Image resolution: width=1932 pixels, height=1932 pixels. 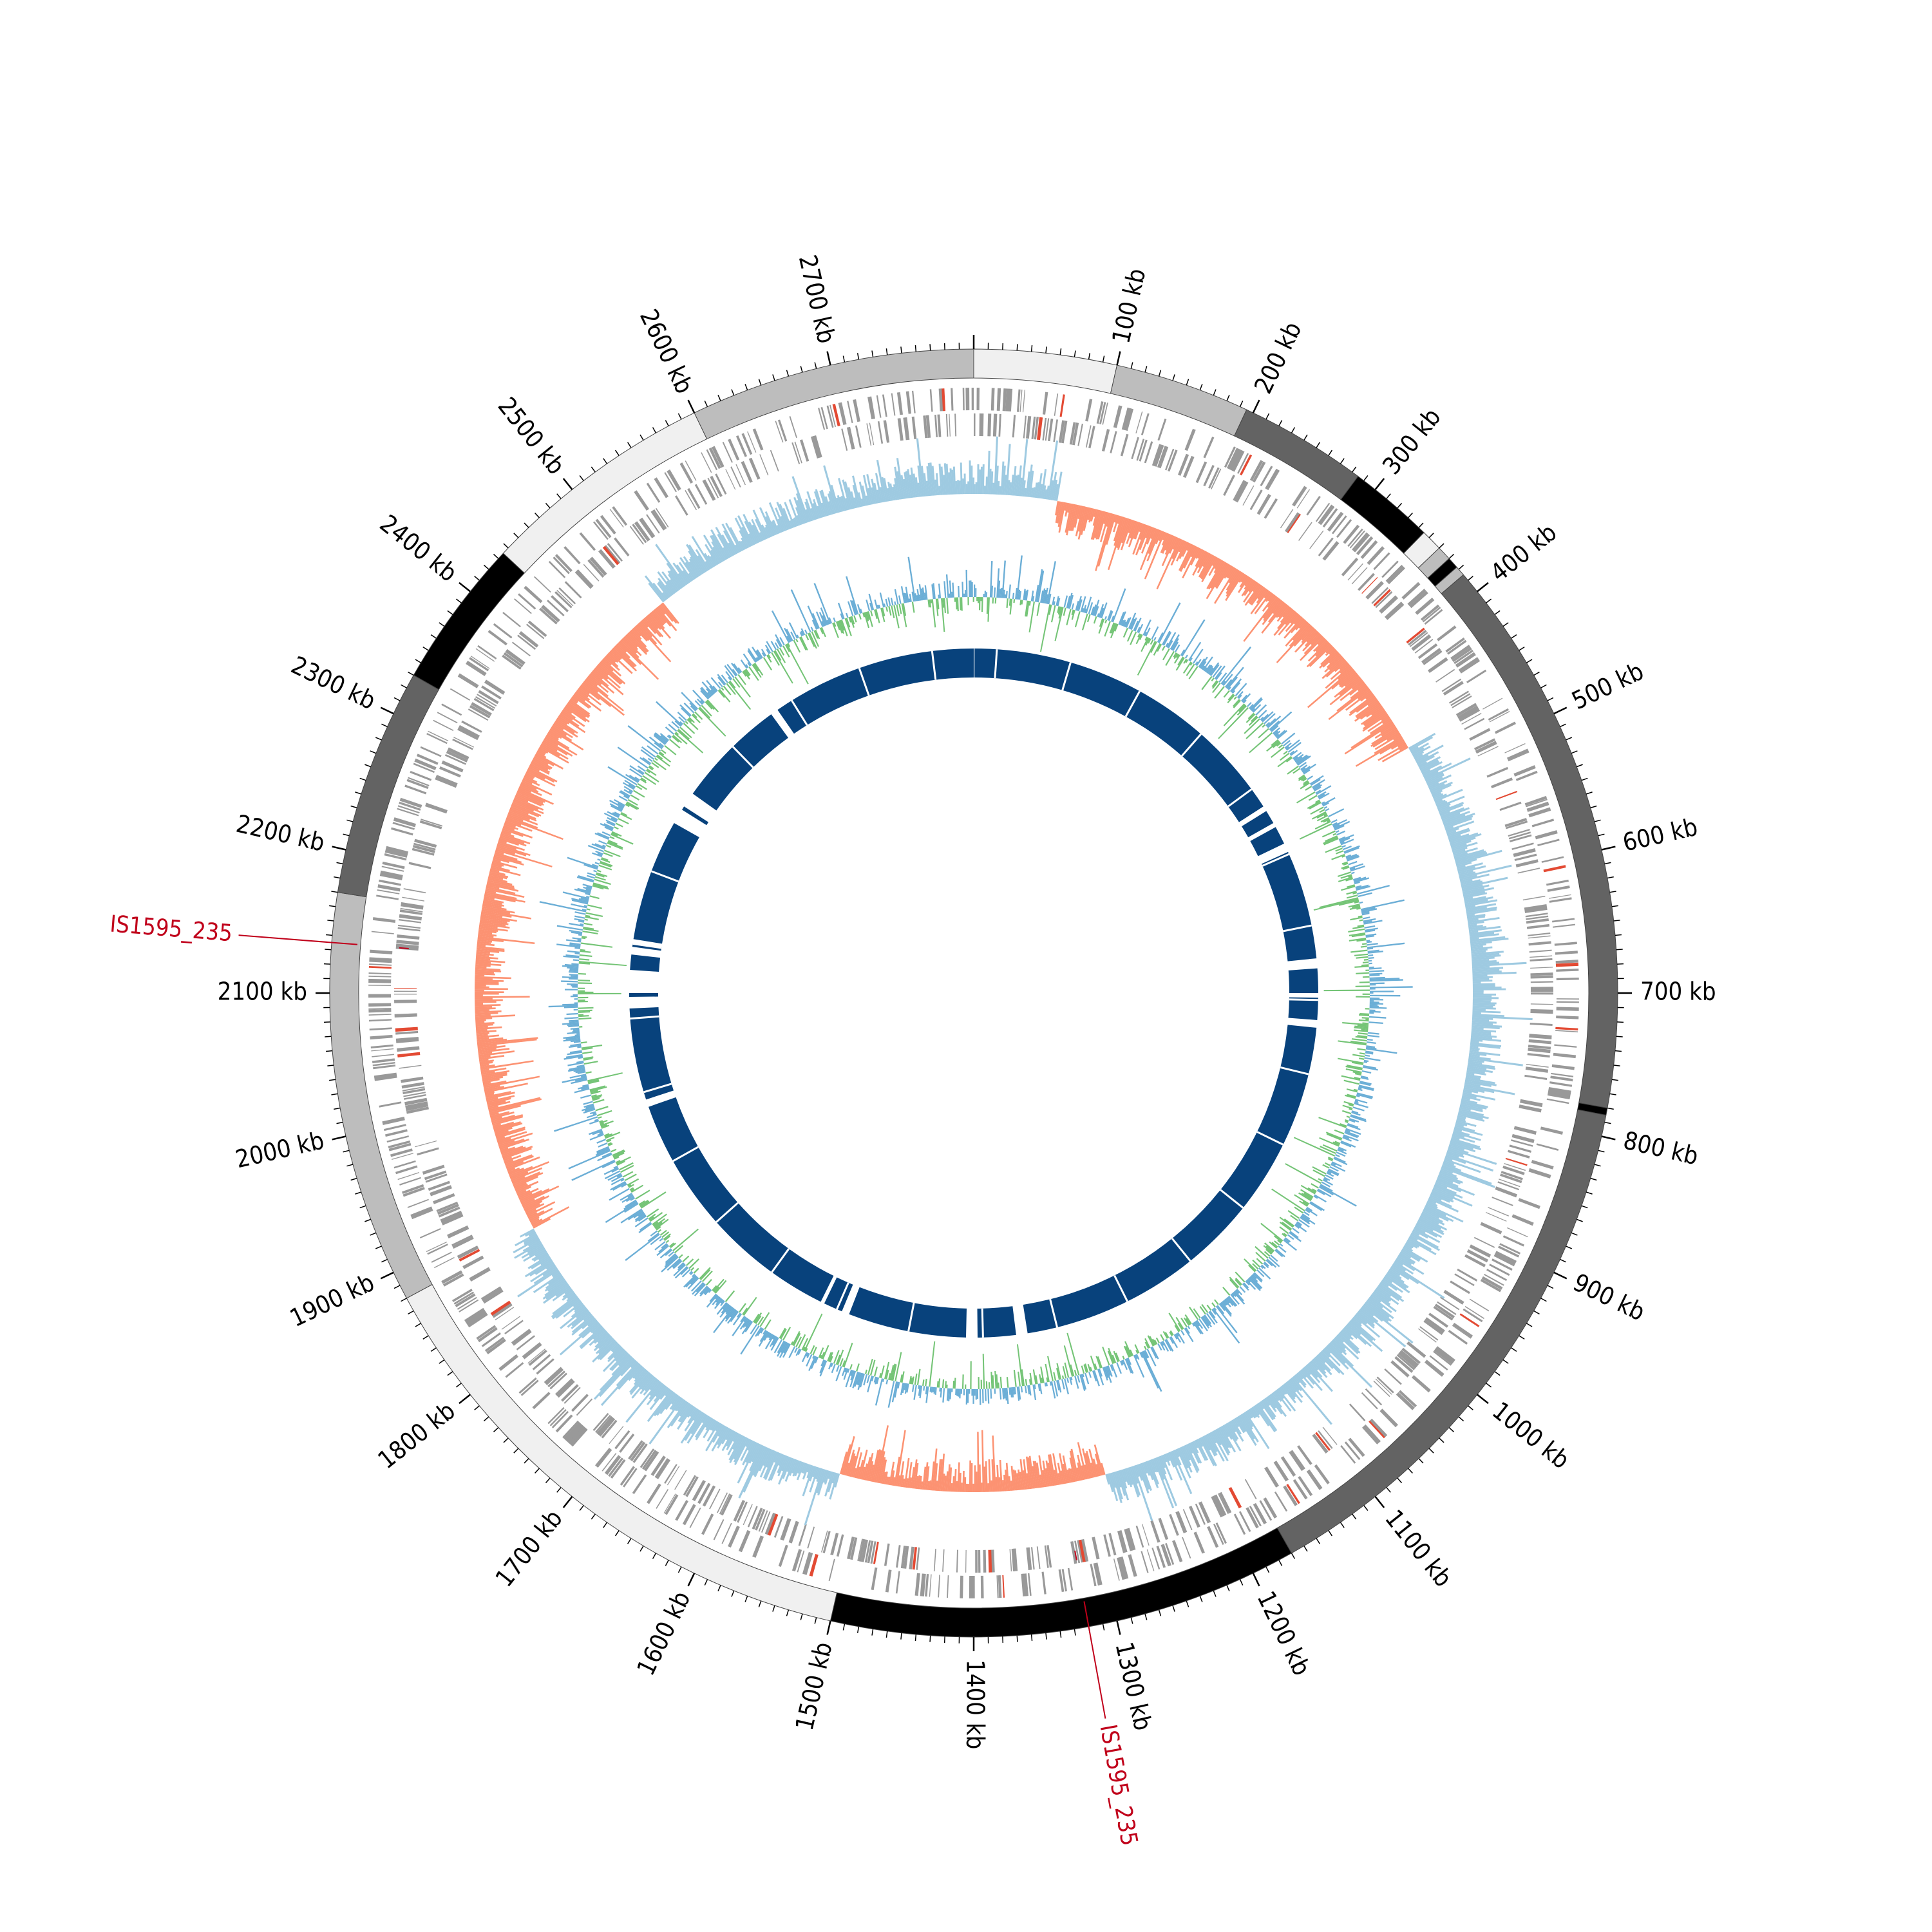 I want to click on major-tick, so click(x=567, y=484).